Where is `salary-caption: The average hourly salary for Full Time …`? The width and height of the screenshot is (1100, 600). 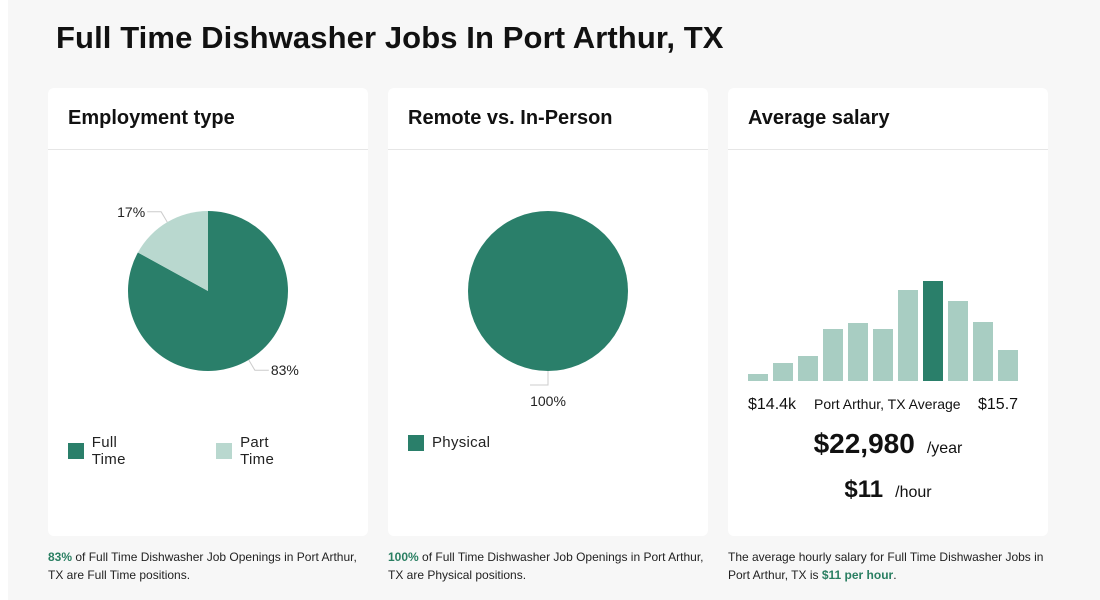 salary-caption: The average hourly salary for Full Time … is located at coordinates (888, 566).